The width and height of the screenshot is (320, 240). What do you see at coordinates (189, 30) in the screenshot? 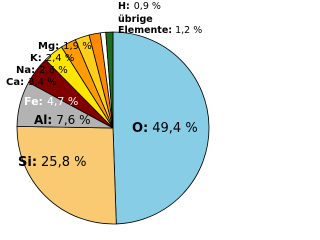
I see `value-label: 1,2 %` at bounding box center [189, 30].